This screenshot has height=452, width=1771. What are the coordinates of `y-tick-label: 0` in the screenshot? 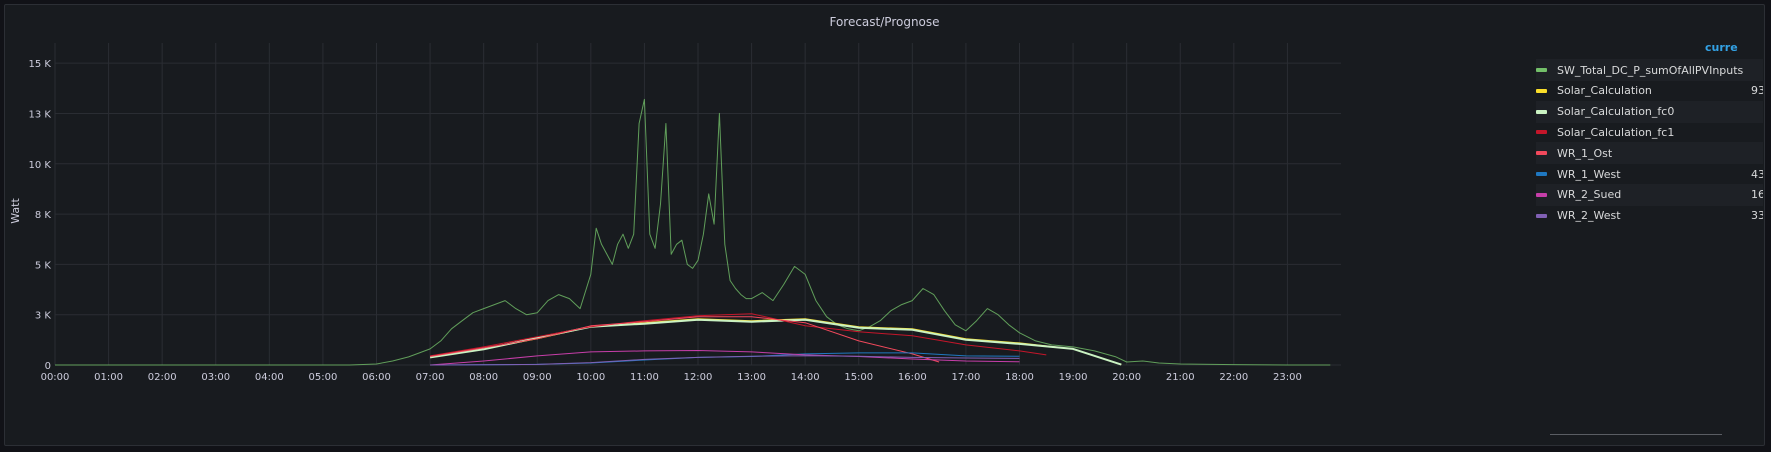 It's located at (48, 366).